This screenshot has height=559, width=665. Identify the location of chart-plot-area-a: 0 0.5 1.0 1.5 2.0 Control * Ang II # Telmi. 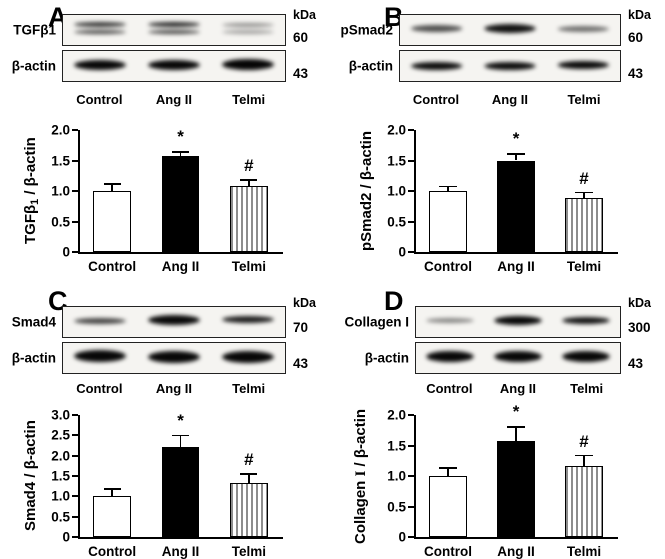
(167, 198).